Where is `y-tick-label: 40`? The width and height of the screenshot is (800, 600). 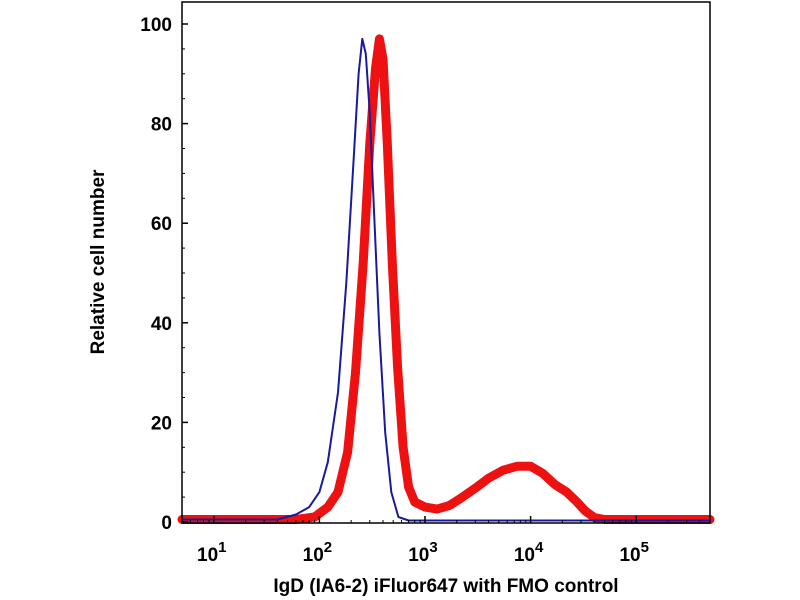
y-tick-label: 40 is located at coordinates (161, 324).